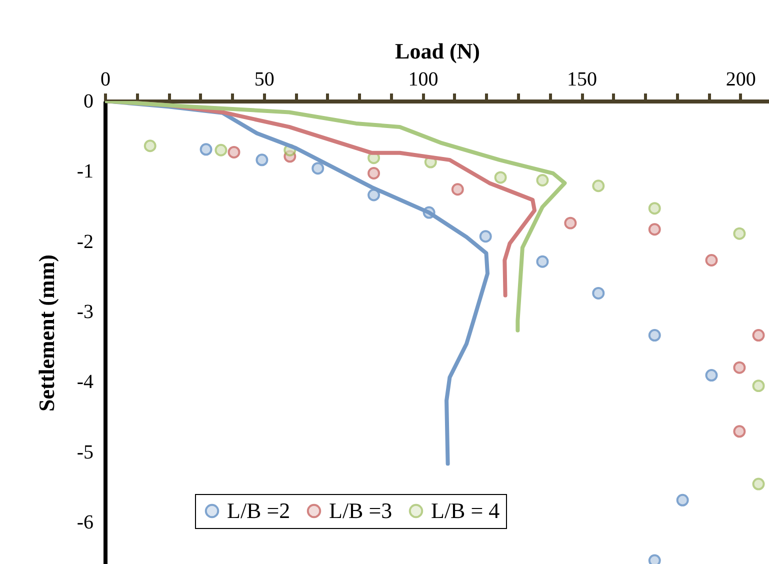 The image size is (769, 564). Describe the element at coordinates (582, 79) in the screenshot. I see `x-tick-label: 150` at that location.